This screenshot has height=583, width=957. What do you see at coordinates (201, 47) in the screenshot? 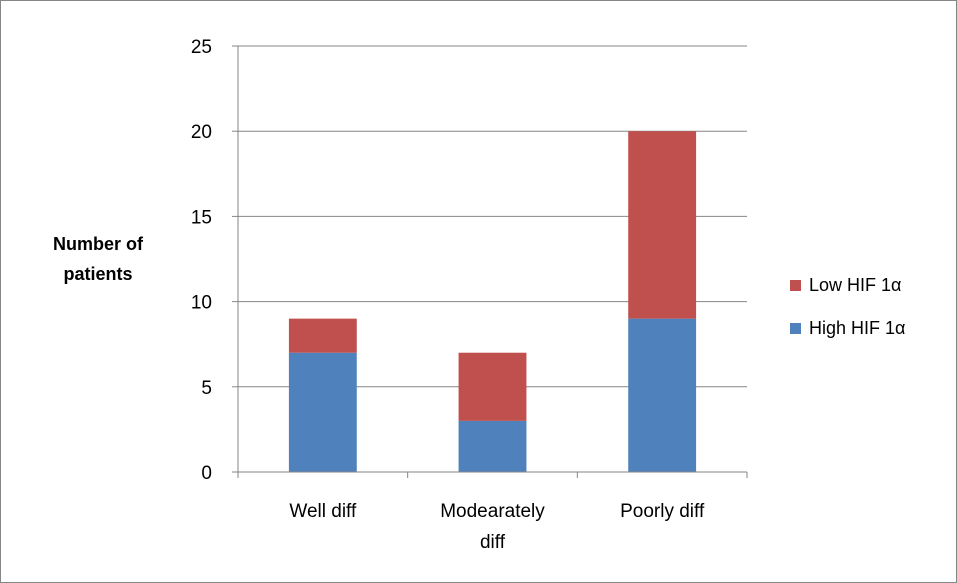
I see `y-tick-label: 25` at bounding box center [201, 47].